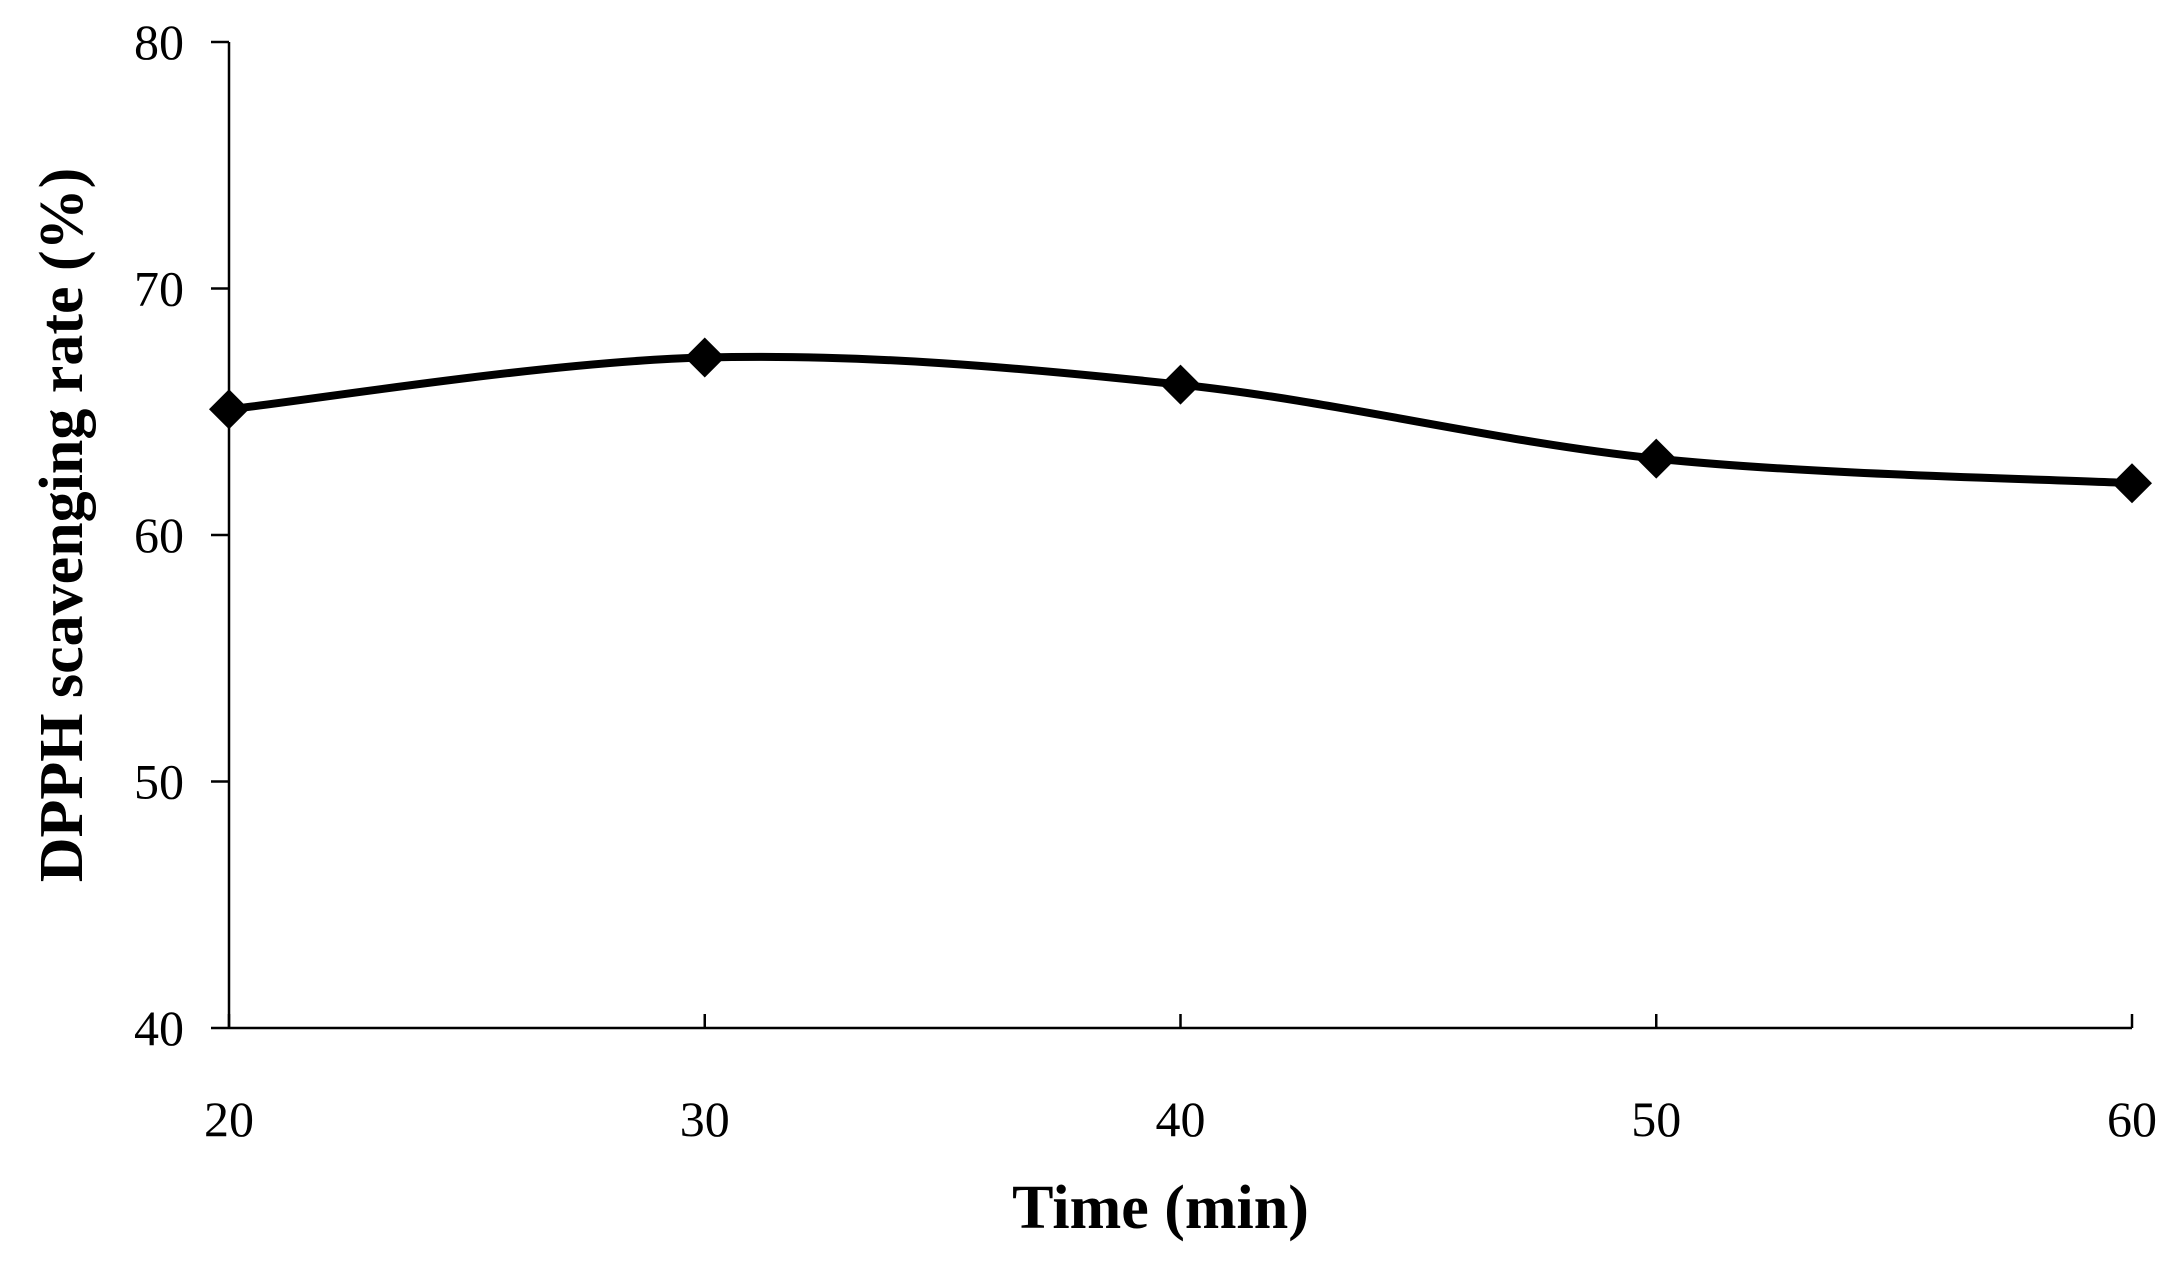  What do you see at coordinates (1181, 1119) in the screenshot?
I see `x-tick-label: 40` at bounding box center [1181, 1119].